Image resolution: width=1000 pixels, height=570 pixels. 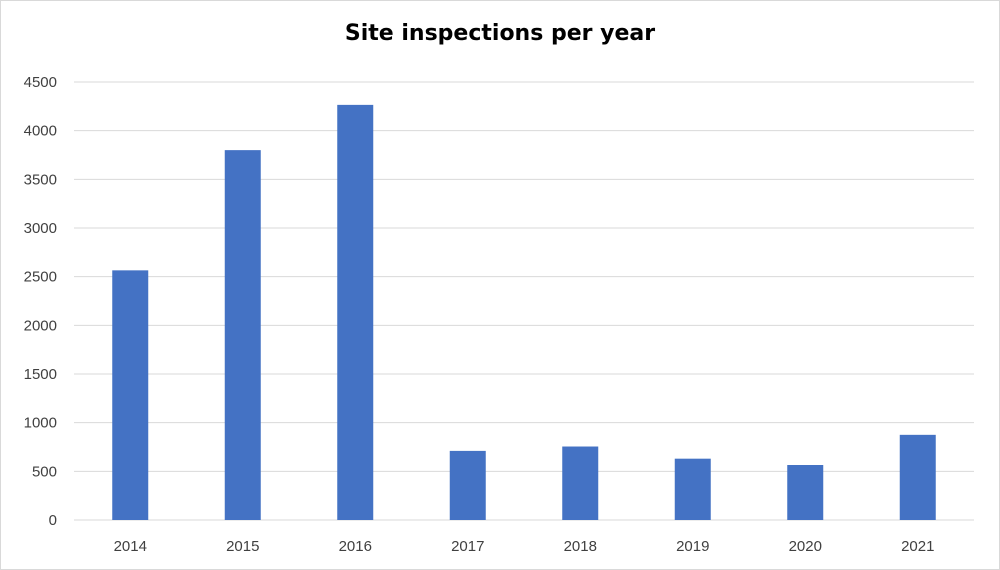 I want to click on bar-2015, so click(x=242, y=335).